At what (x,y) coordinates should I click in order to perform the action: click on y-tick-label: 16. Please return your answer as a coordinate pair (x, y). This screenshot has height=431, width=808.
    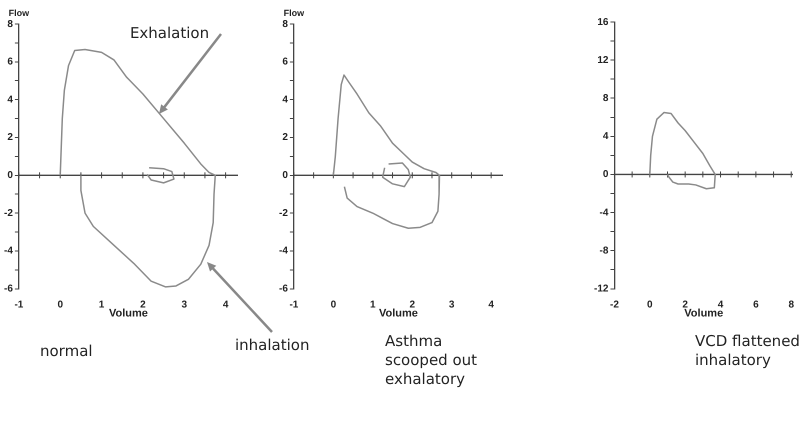
    Looking at the image, I should click on (603, 22).